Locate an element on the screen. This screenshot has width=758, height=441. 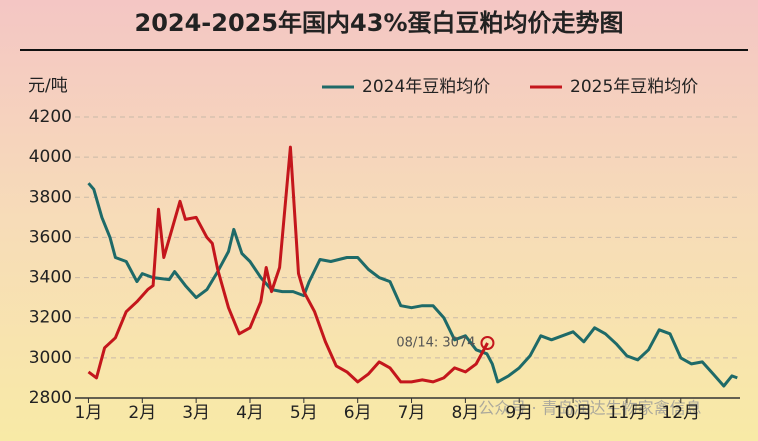
x-tick-label: 1月 is located at coordinates (89, 413).